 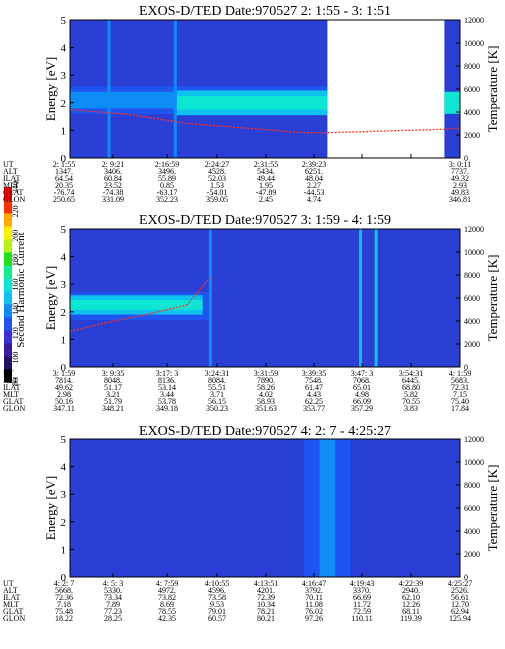 What do you see at coordinates (217, 373) in the screenshot?
I see `table-cell: 3:24:31` at bounding box center [217, 373].